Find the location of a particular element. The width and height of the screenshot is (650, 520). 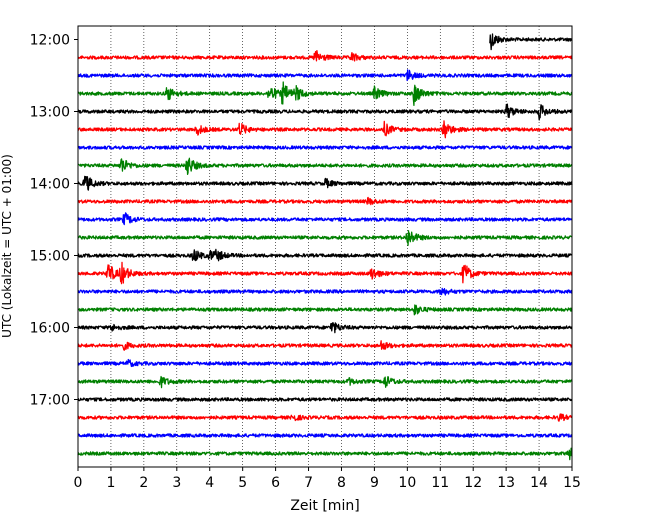

y-tick-label: 16:00 is located at coordinates (50, 329).